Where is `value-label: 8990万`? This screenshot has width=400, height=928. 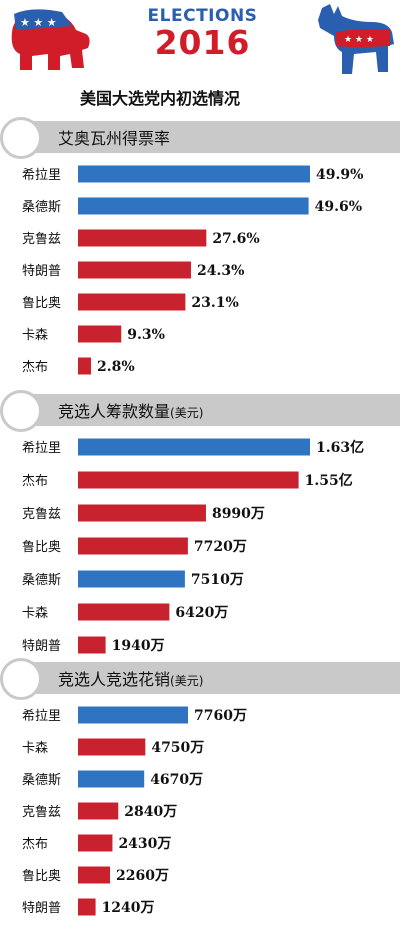 value-label: 8990万 is located at coordinates (238, 514).